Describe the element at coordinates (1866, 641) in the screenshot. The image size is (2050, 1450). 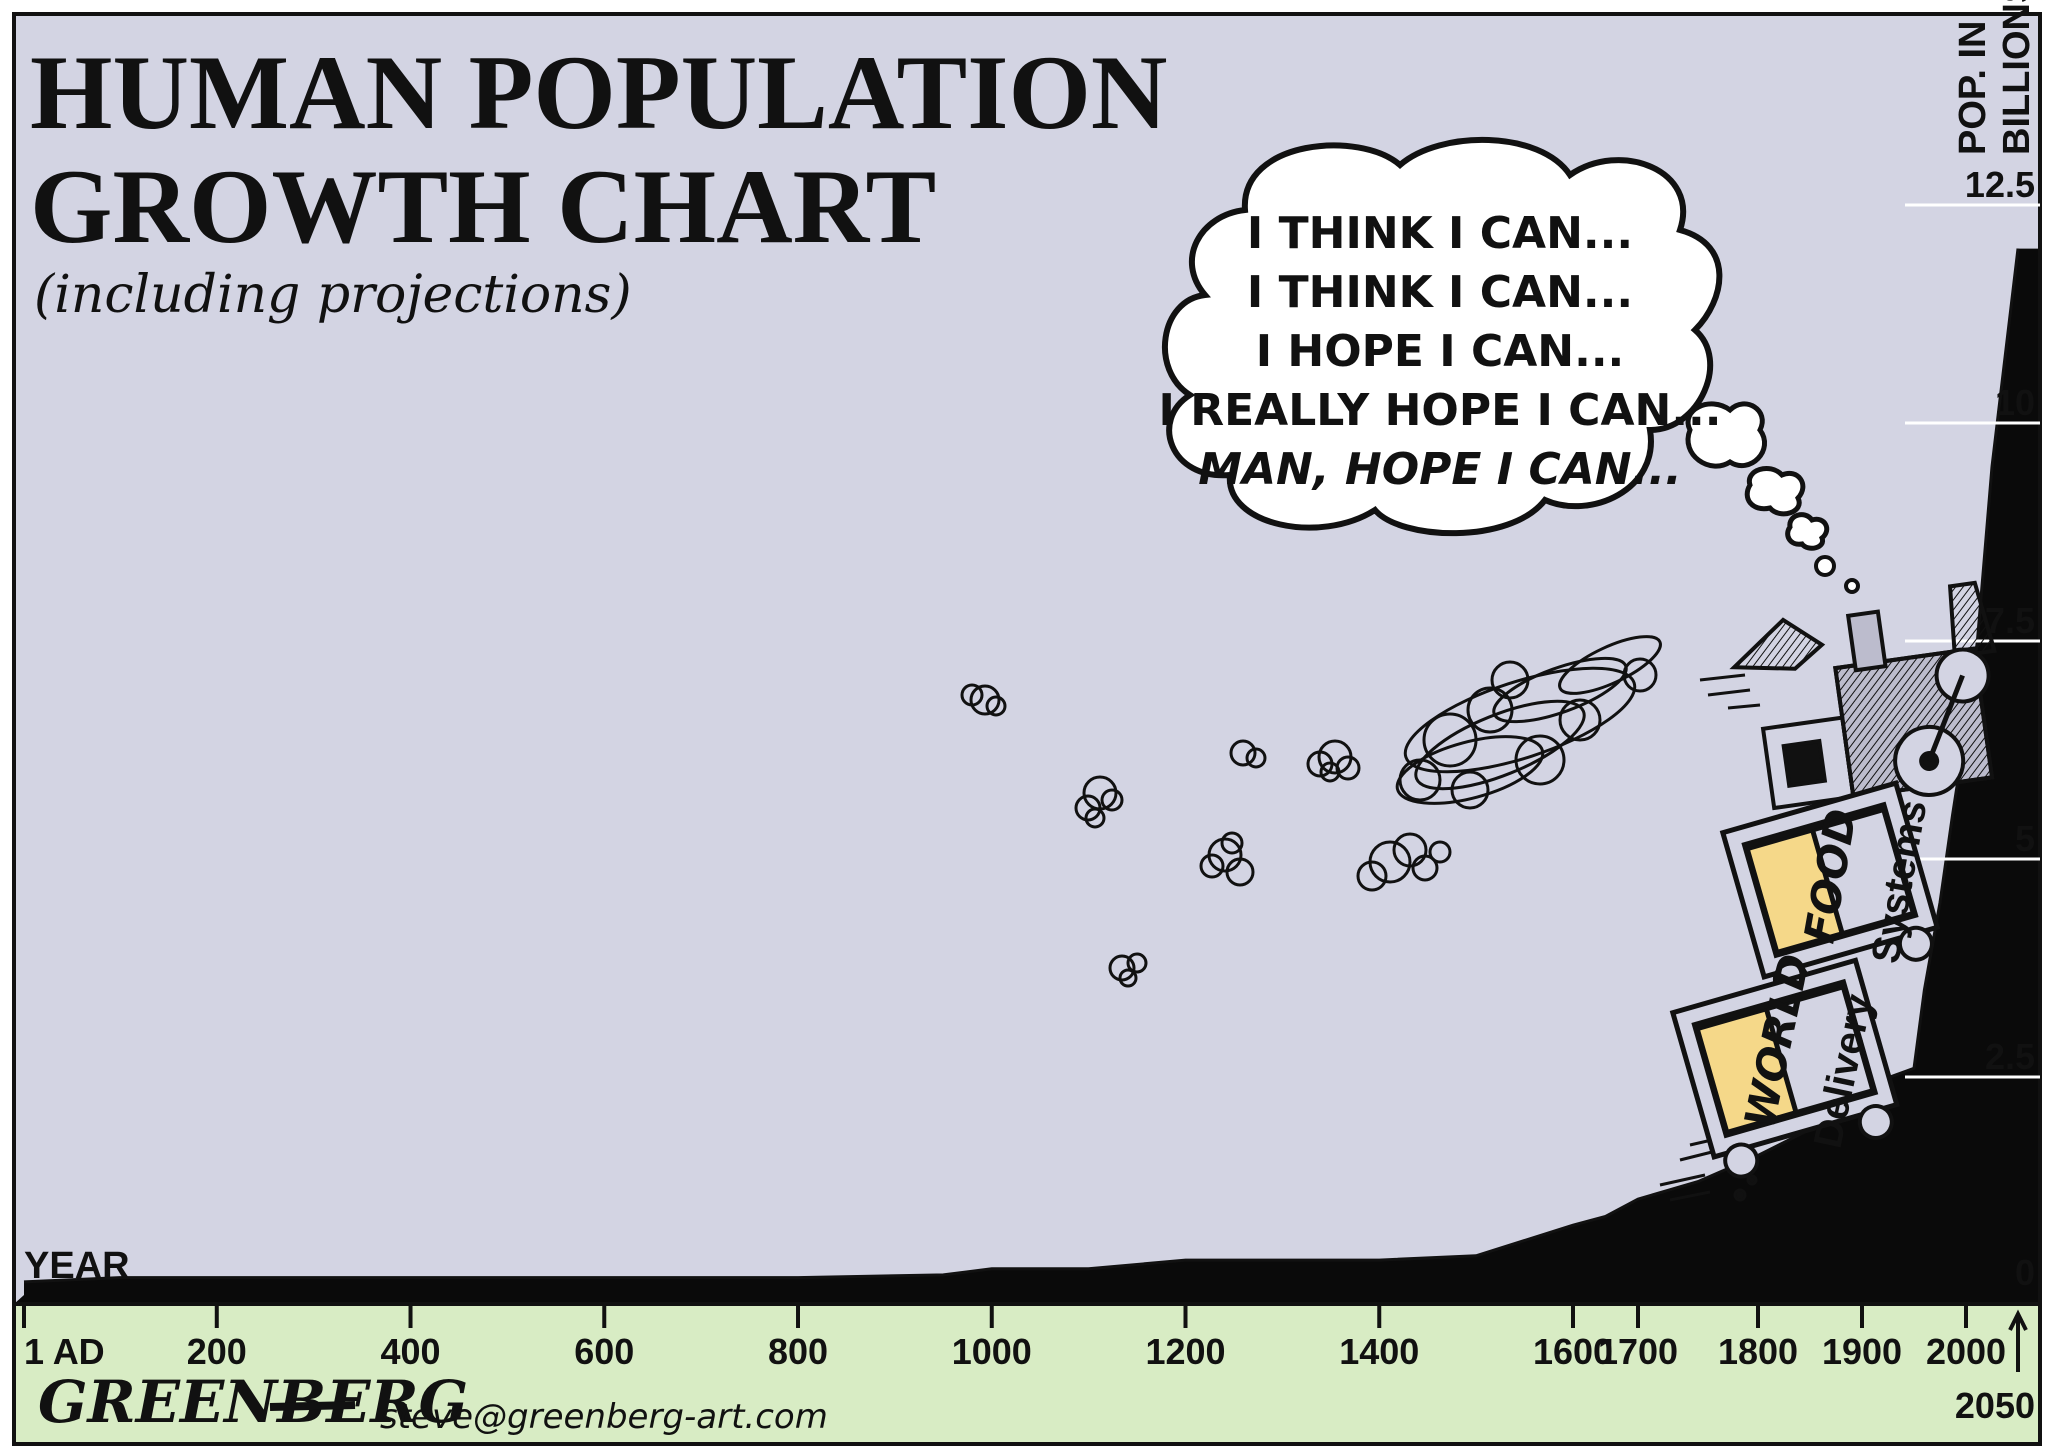
I see `steam-dome` at that location.